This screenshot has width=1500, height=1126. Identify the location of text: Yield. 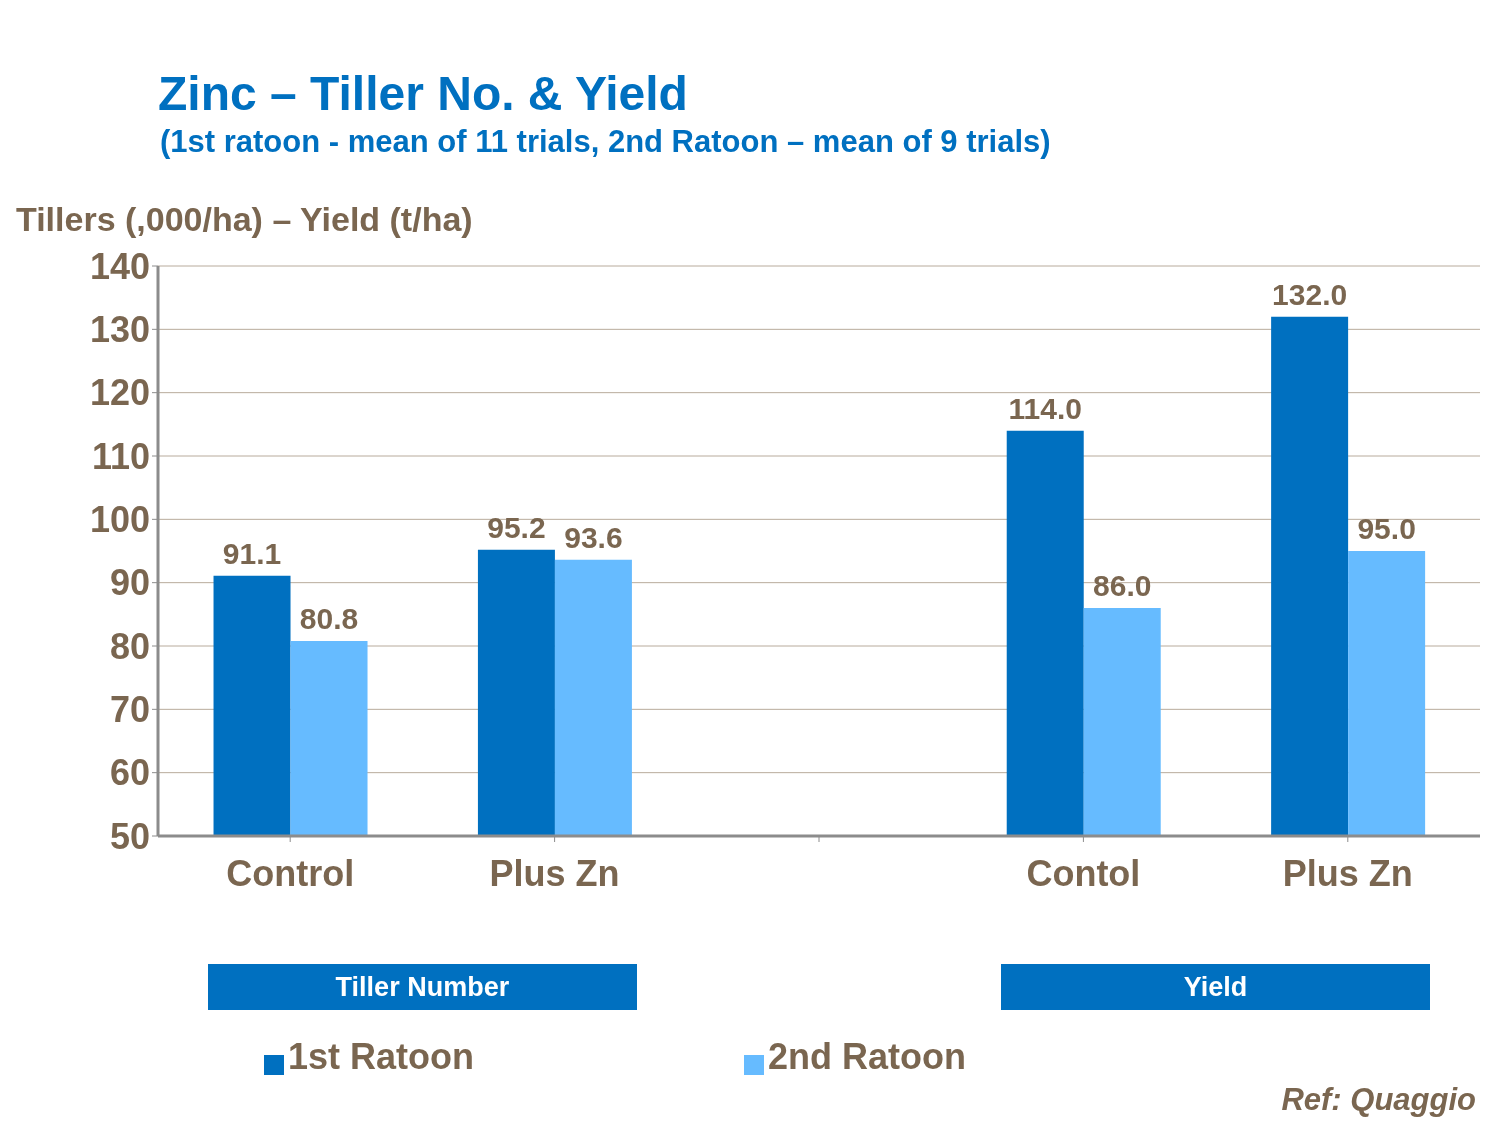
(1215, 987).